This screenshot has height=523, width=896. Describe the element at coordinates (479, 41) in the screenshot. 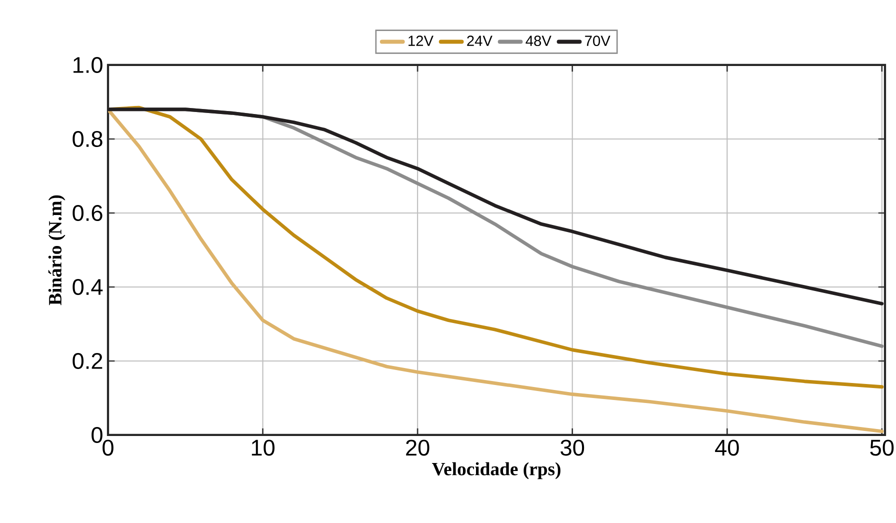

I see `legend-label: 24V` at that location.